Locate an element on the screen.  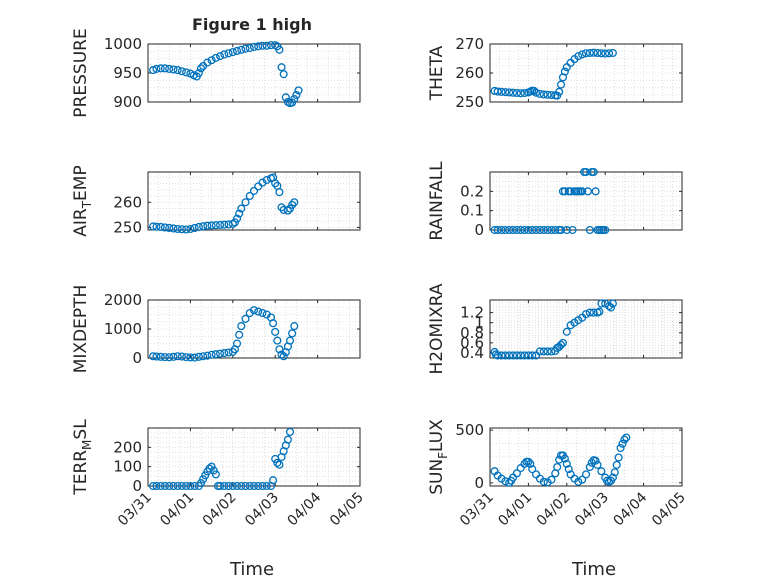
y-axis-label-main: THETA is located at coordinates (437, 73).